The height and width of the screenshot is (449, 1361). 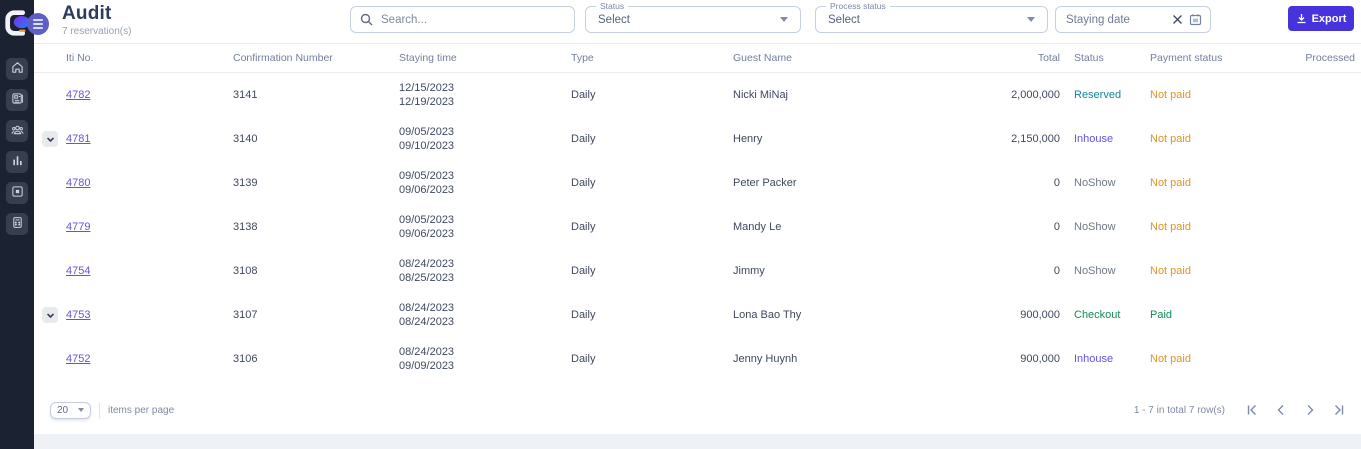 What do you see at coordinates (78, 139) in the screenshot?
I see `iti-link: 4781` at bounding box center [78, 139].